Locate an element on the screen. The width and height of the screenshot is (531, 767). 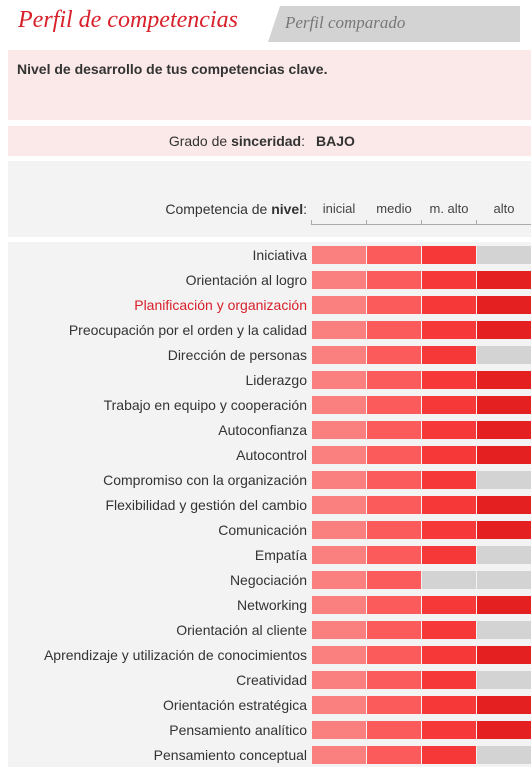
level-label-3: alto is located at coordinates (504, 208).